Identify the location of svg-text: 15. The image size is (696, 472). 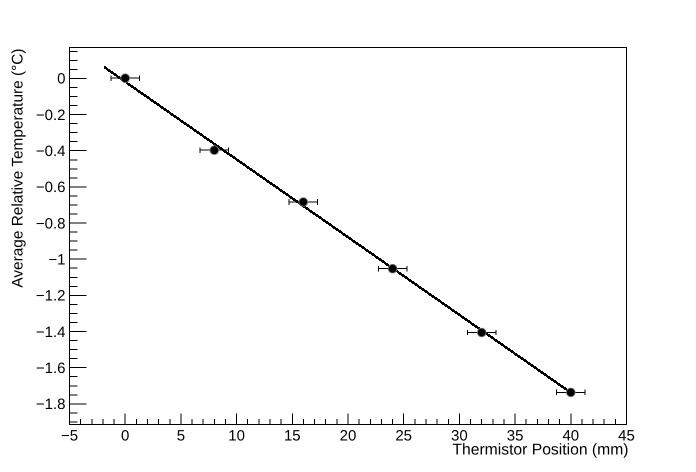
(292, 436).